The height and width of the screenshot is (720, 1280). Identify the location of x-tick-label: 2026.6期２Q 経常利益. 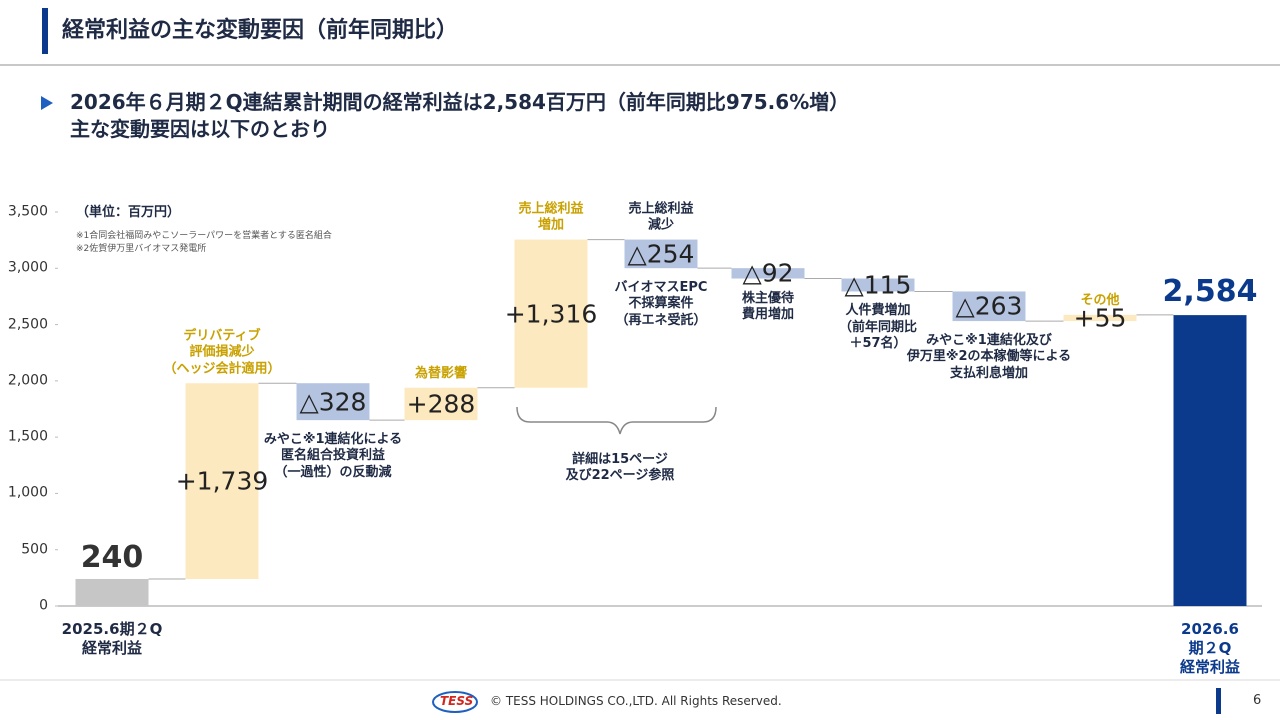
(1209, 648).